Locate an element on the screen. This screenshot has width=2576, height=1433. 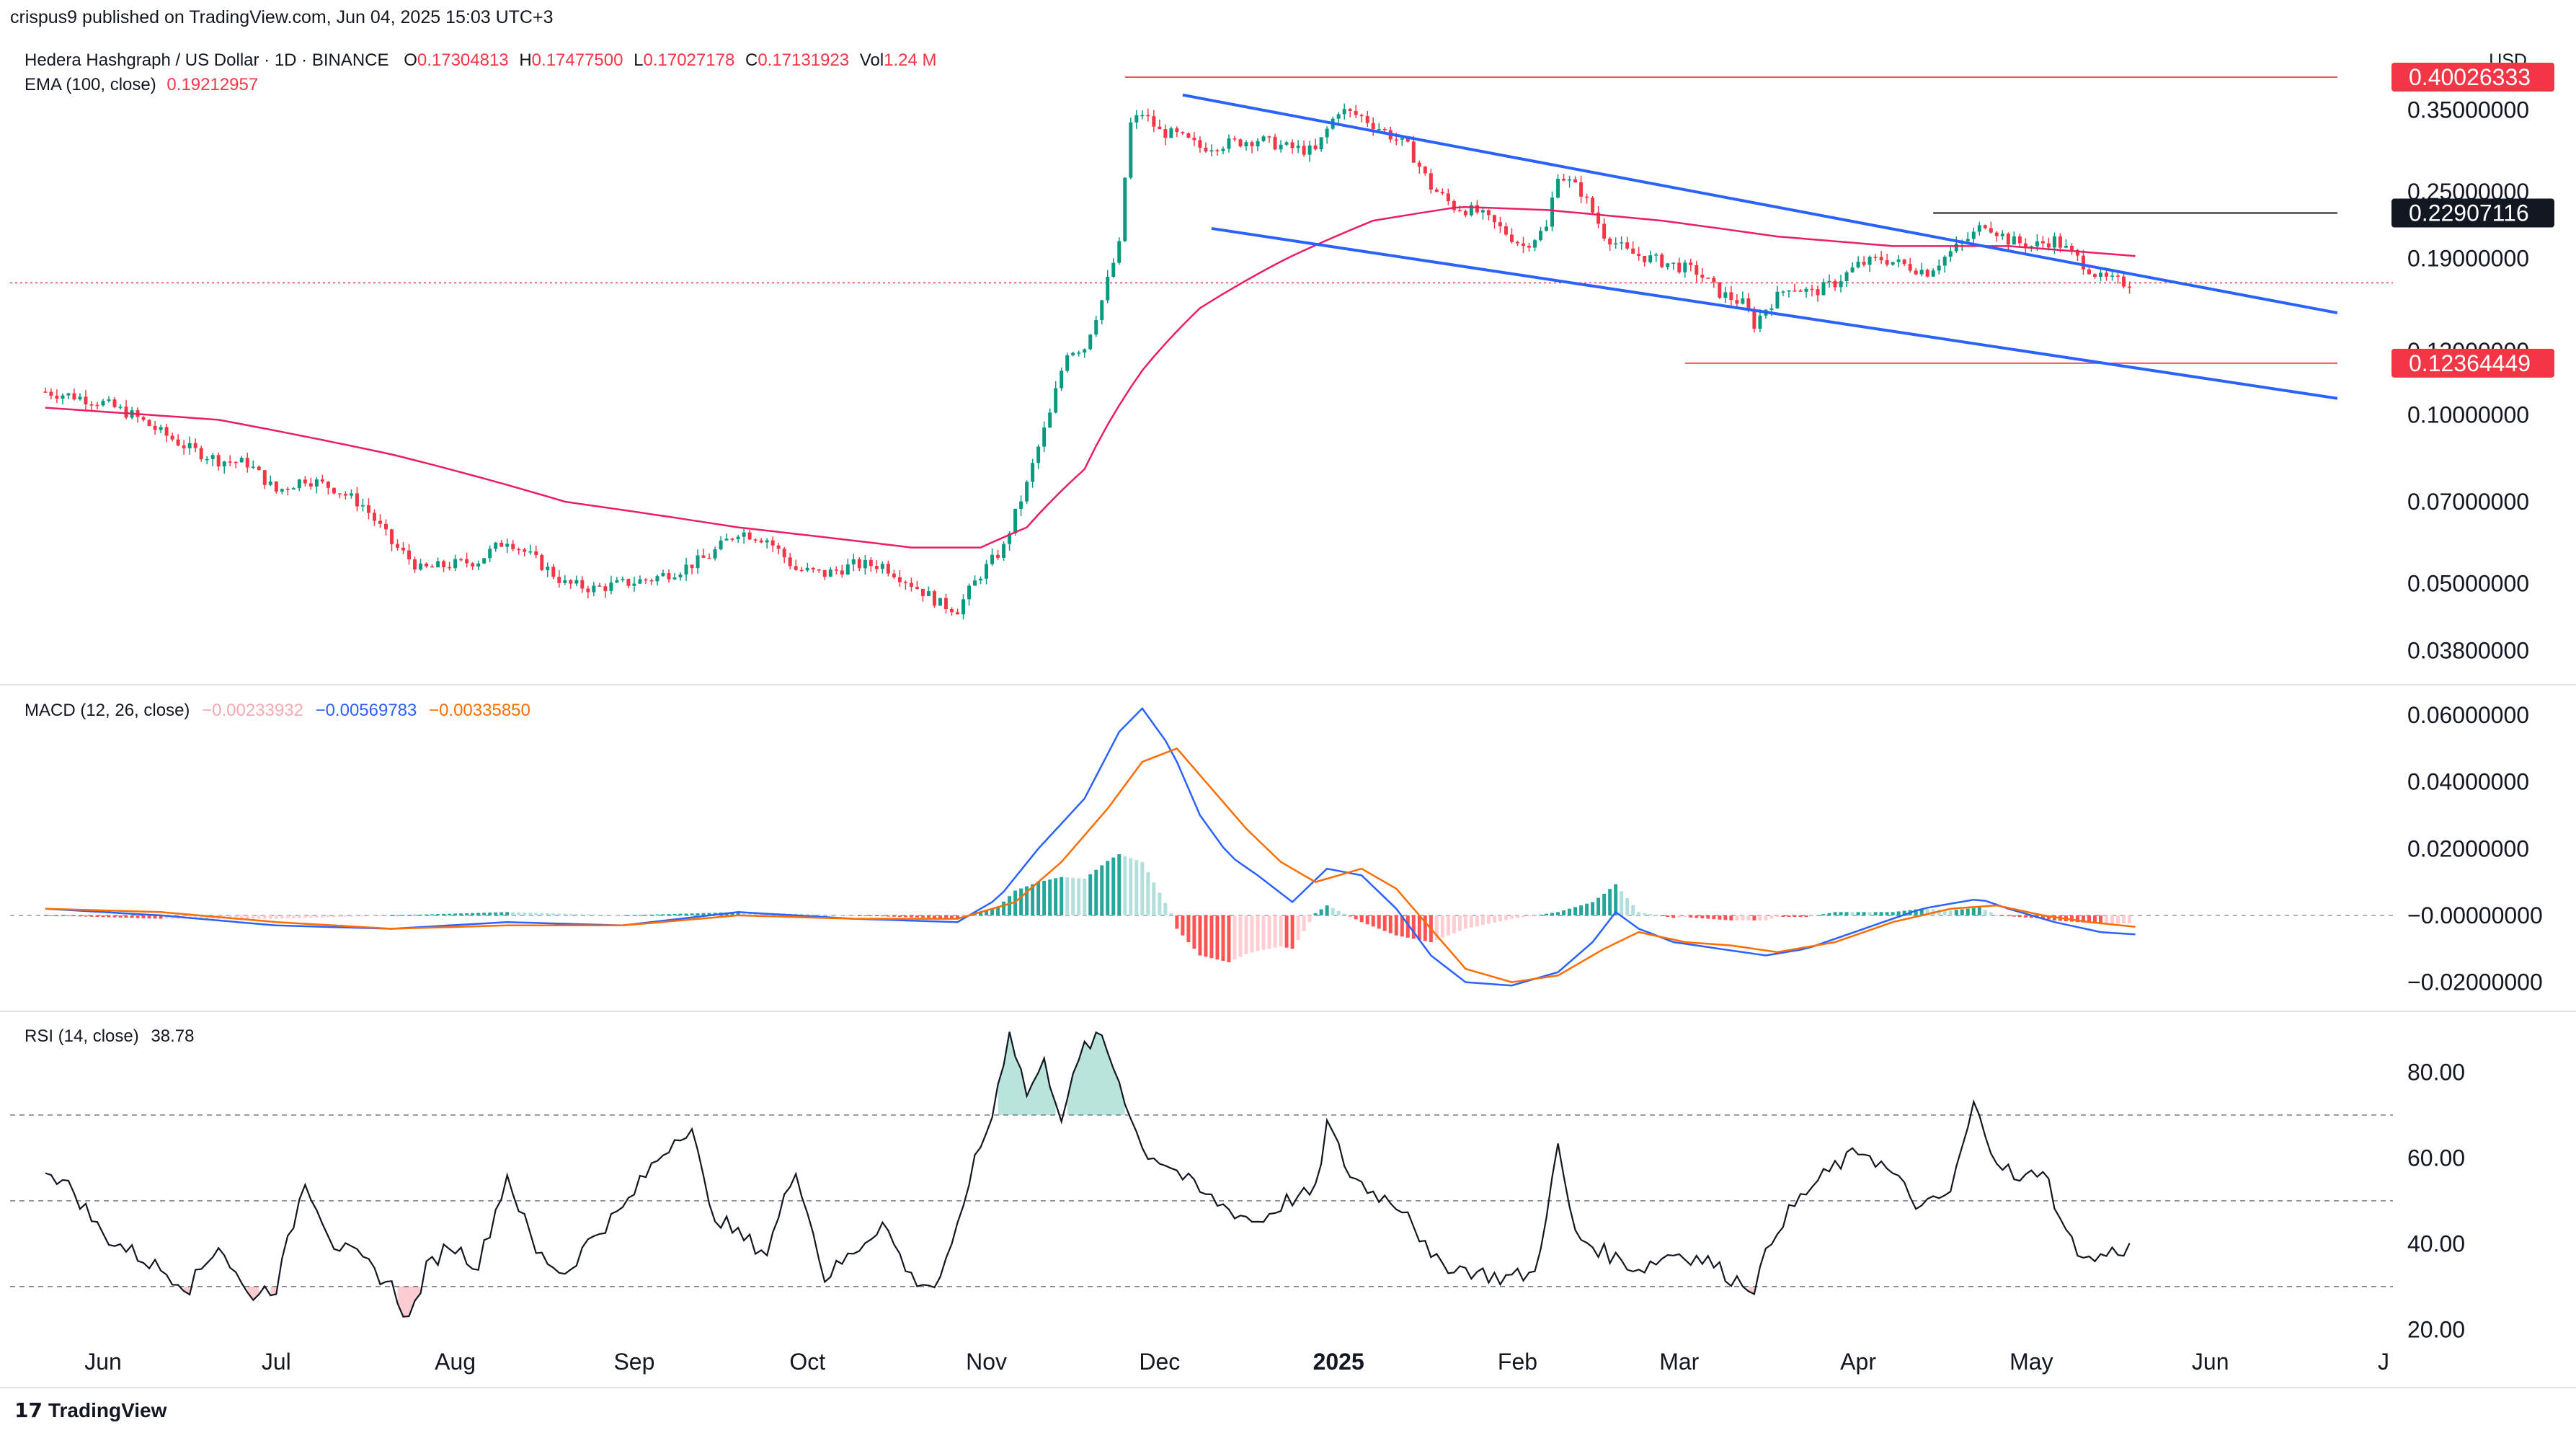
close-label: C is located at coordinates (751, 60).